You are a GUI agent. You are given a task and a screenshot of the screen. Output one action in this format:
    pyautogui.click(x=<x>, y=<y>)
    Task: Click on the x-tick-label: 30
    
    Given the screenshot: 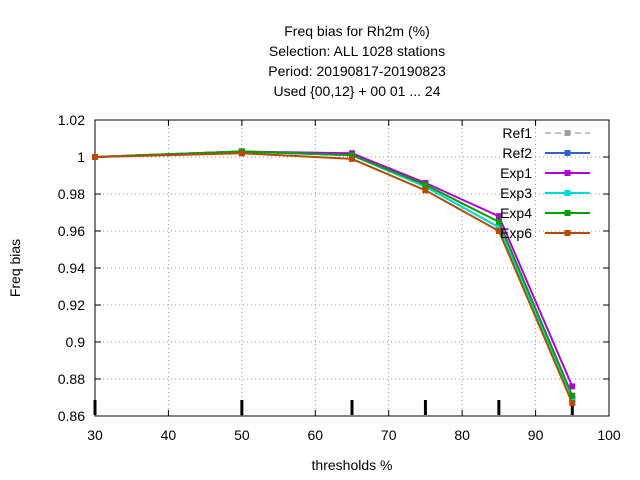 What is the action you would take?
    pyautogui.click(x=95, y=435)
    